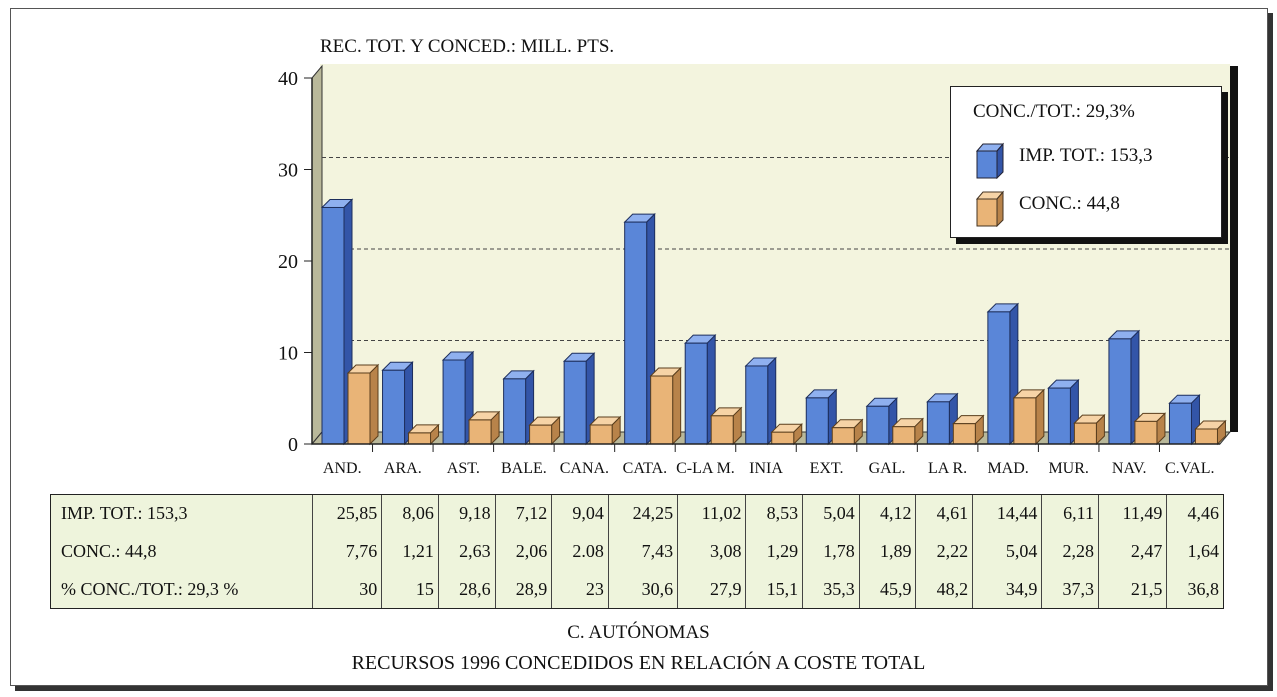 The image size is (1277, 697). What do you see at coordinates (410, 551) in the screenshot?
I see `table-cell: 1,21` at bounding box center [410, 551].